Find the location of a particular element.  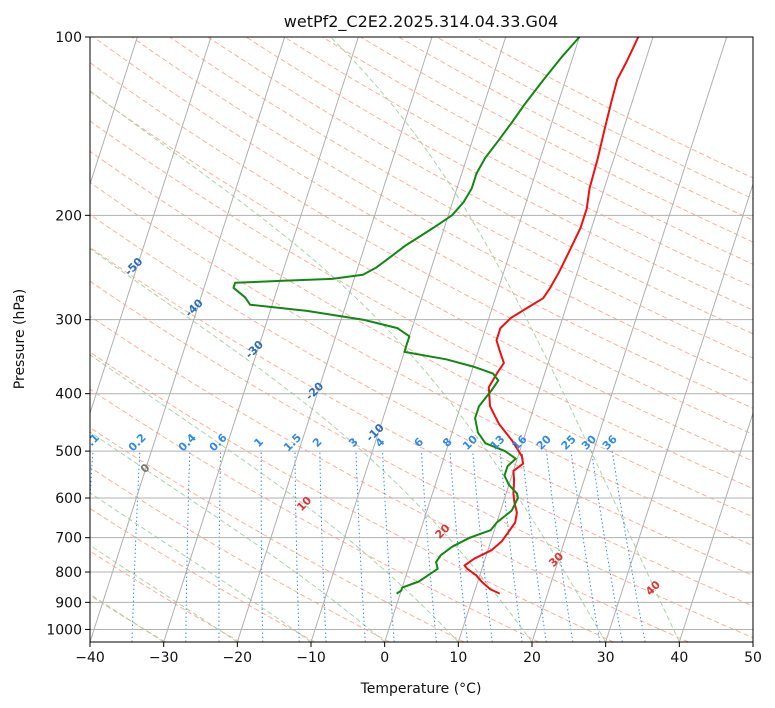

x-tick-label: 0 is located at coordinates (384, 658).